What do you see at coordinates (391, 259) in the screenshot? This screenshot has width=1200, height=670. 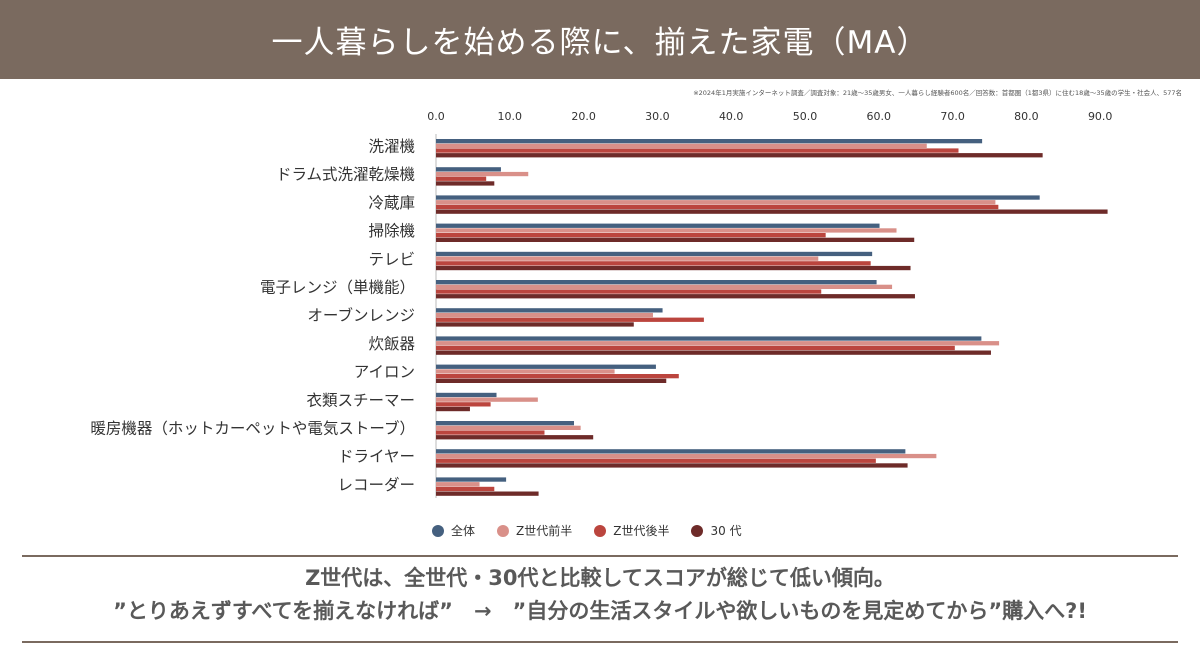 I see `category-label: テレビ` at bounding box center [391, 259].